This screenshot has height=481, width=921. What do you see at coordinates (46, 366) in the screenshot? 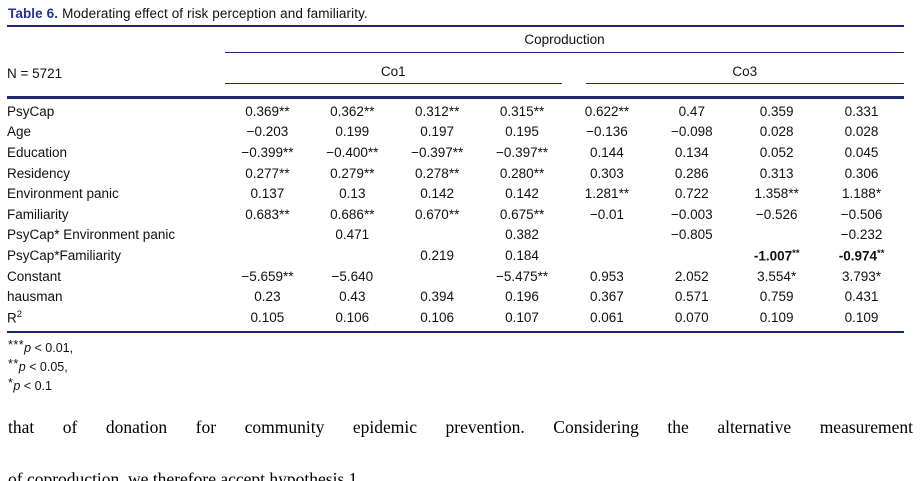
I see `footnote-threshold: < 0.05,` at bounding box center [46, 366].